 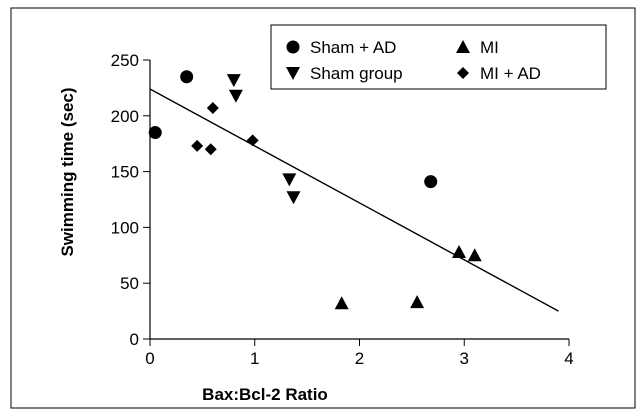 I want to click on legend-label: Sham group, so click(x=356, y=73).